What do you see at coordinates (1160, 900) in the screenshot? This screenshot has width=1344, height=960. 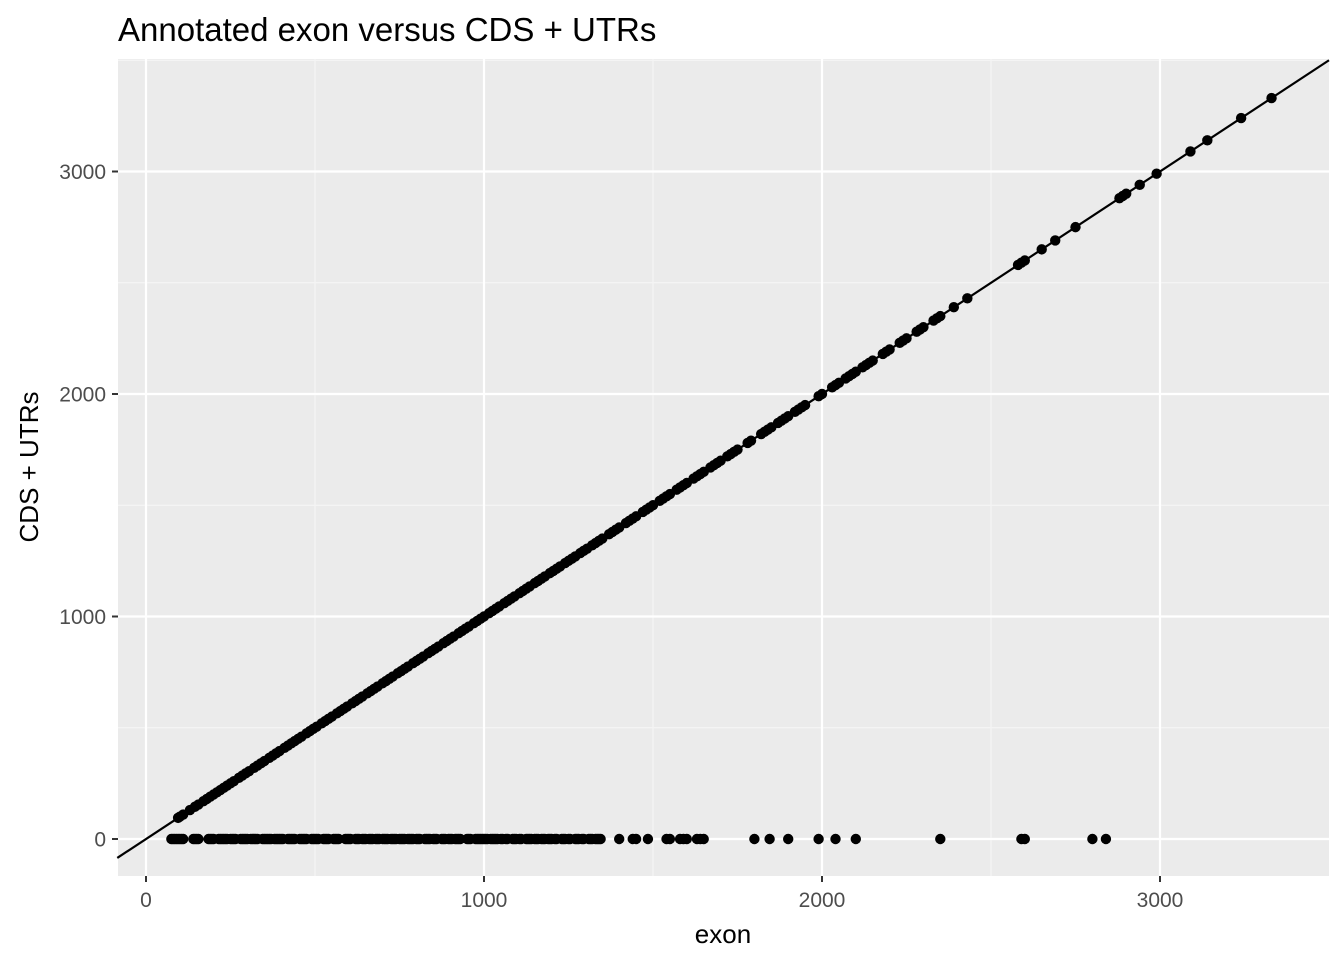 I see `x-tick-label: 3000` at bounding box center [1160, 900].